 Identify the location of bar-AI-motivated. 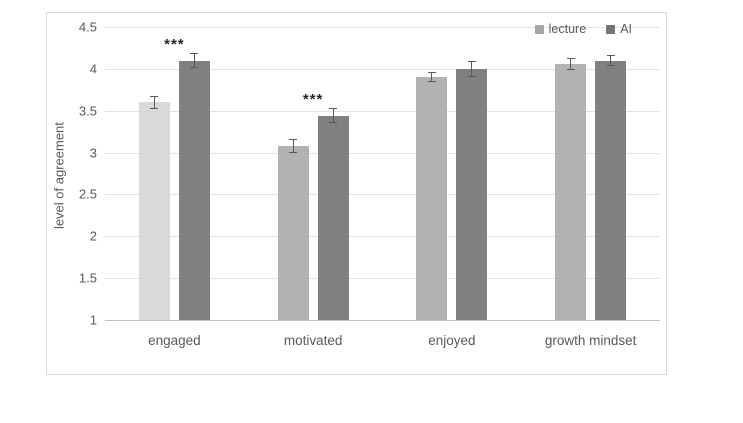
(333, 214).